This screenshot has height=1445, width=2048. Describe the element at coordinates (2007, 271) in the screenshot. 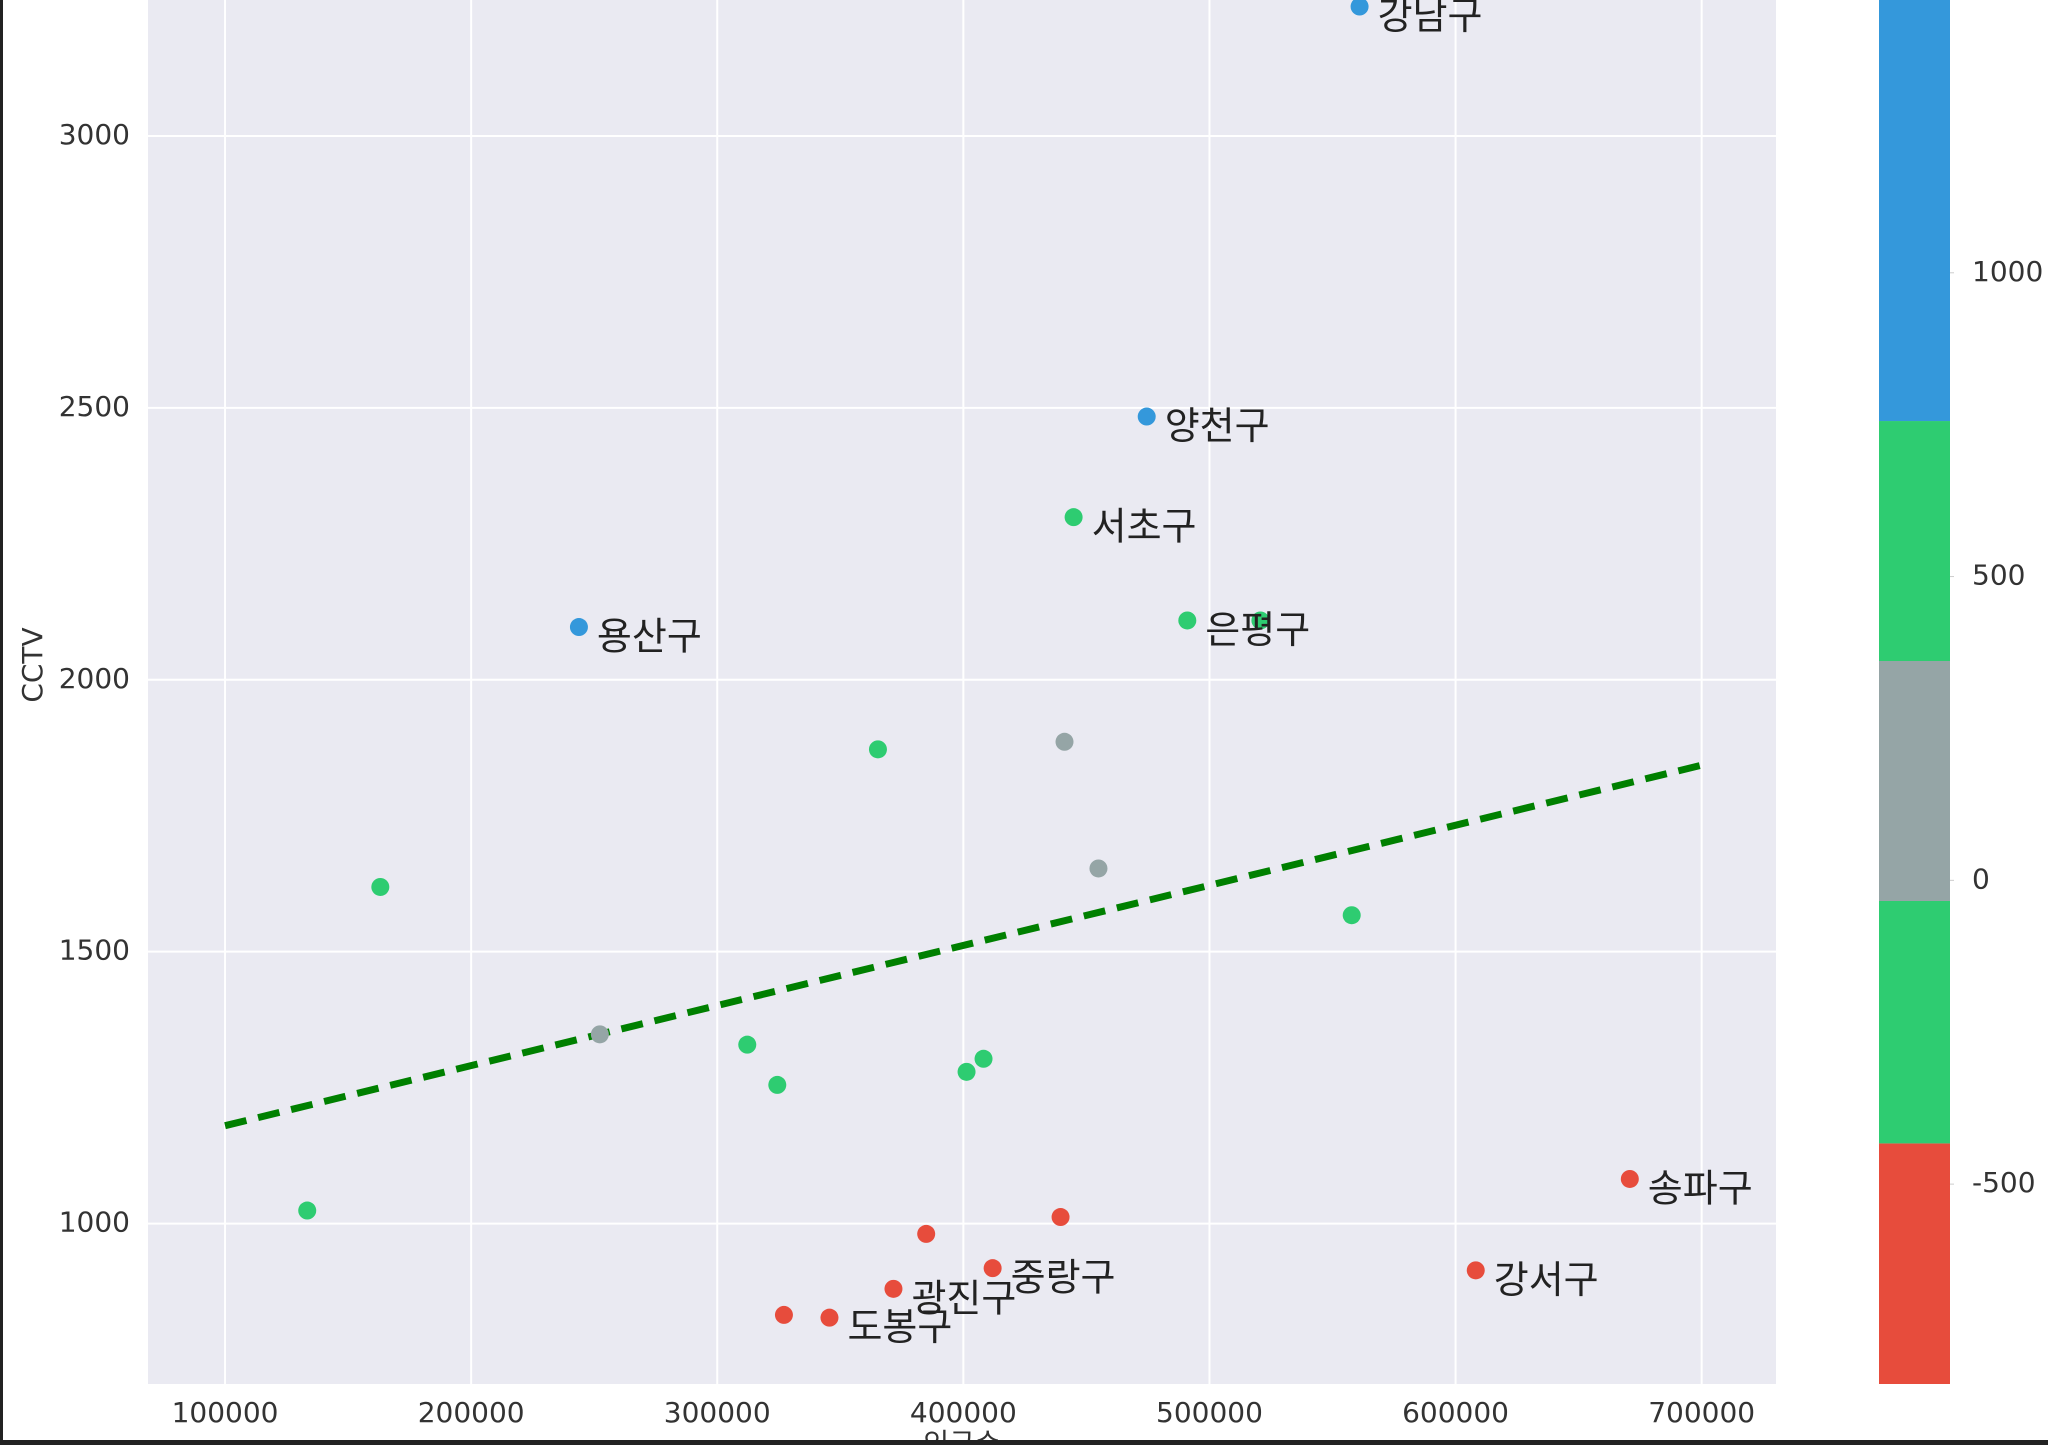

I see `colorbar-tick-label: 1000` at that location.